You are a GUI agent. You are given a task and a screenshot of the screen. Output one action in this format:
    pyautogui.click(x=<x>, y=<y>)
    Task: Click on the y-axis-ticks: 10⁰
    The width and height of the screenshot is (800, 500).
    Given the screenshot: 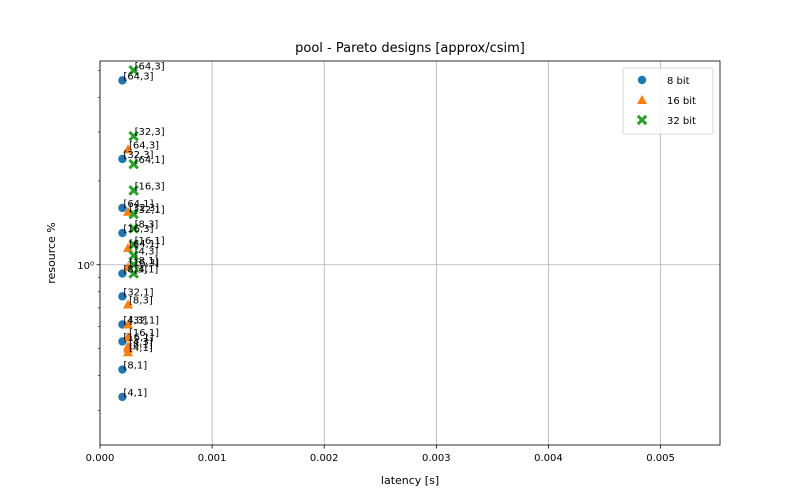 What is the action you would take?
    pyautogui.click(x=88, y=240)
    